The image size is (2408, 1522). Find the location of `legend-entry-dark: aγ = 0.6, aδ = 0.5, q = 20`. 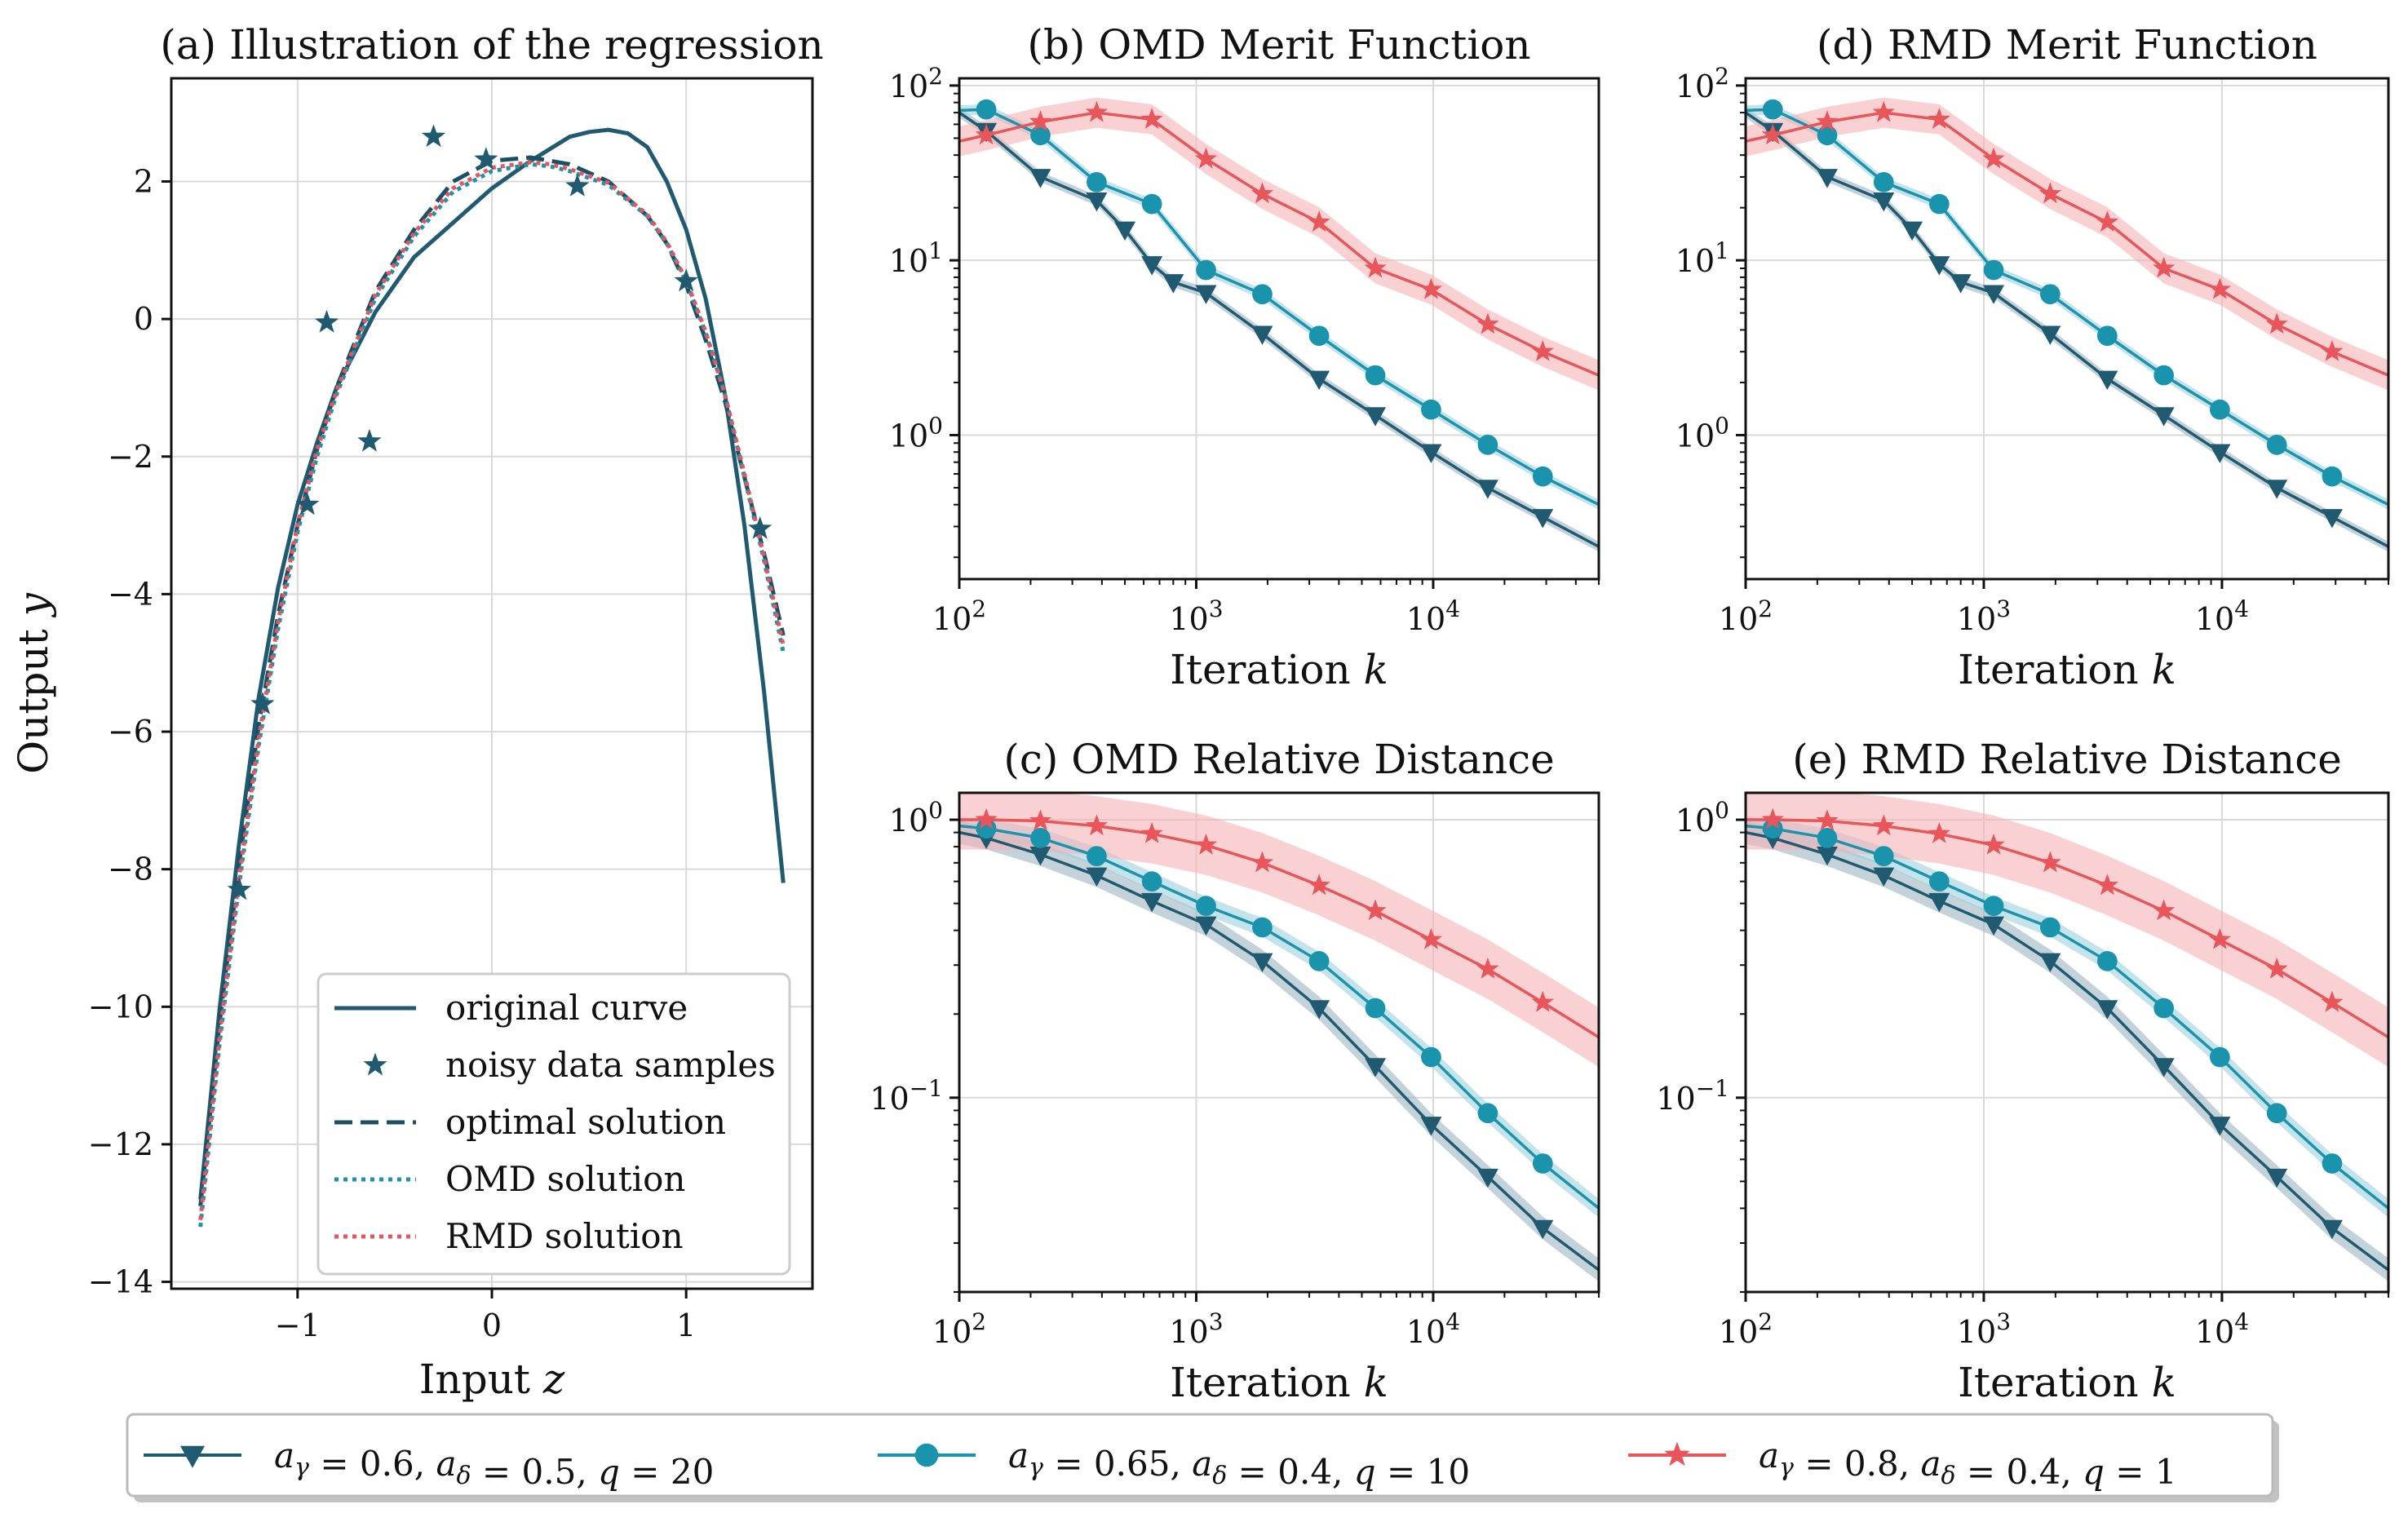

legend-entry-dark: aγ = 0.6, aδ = 0.5, q = 20 is located at coordinates (429, 1464).